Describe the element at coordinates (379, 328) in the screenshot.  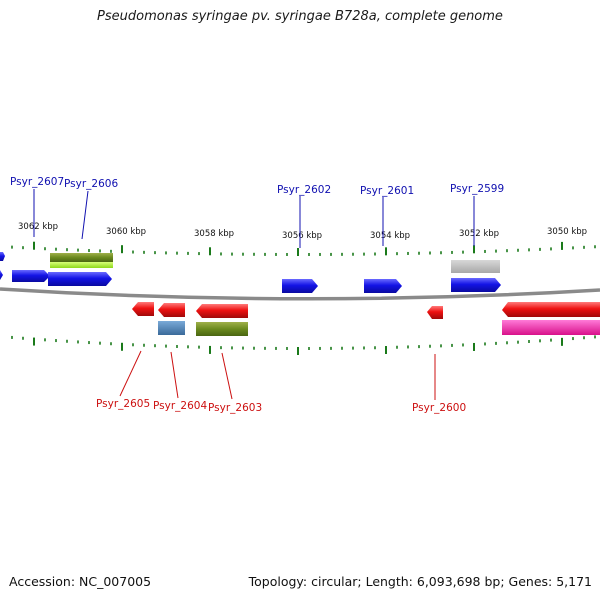
I see `reverse-feature-track` at that location.